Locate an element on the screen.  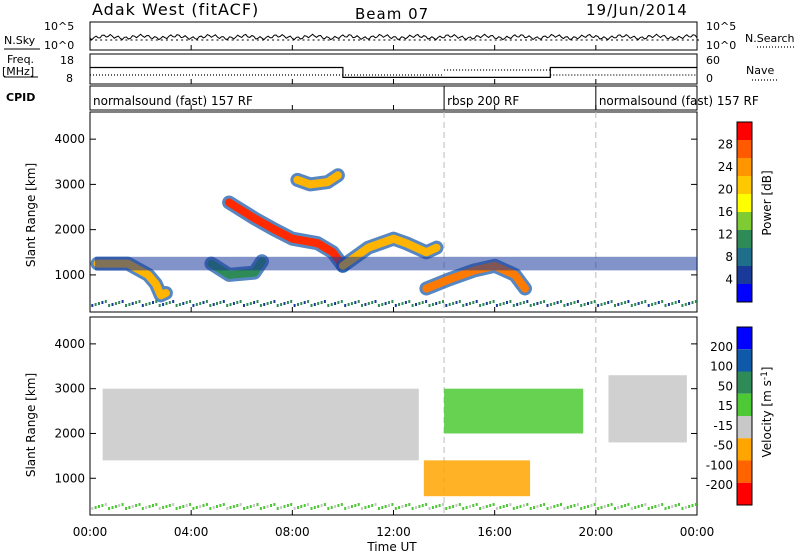
velocity-colorbar-tick: -100 is located at coordinates (719, 465).